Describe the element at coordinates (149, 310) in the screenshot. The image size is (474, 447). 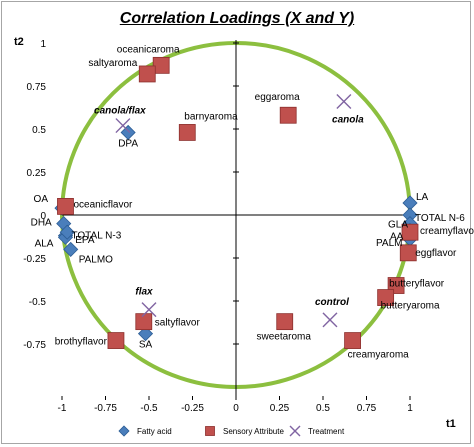
I see `flax-marker` at that location.